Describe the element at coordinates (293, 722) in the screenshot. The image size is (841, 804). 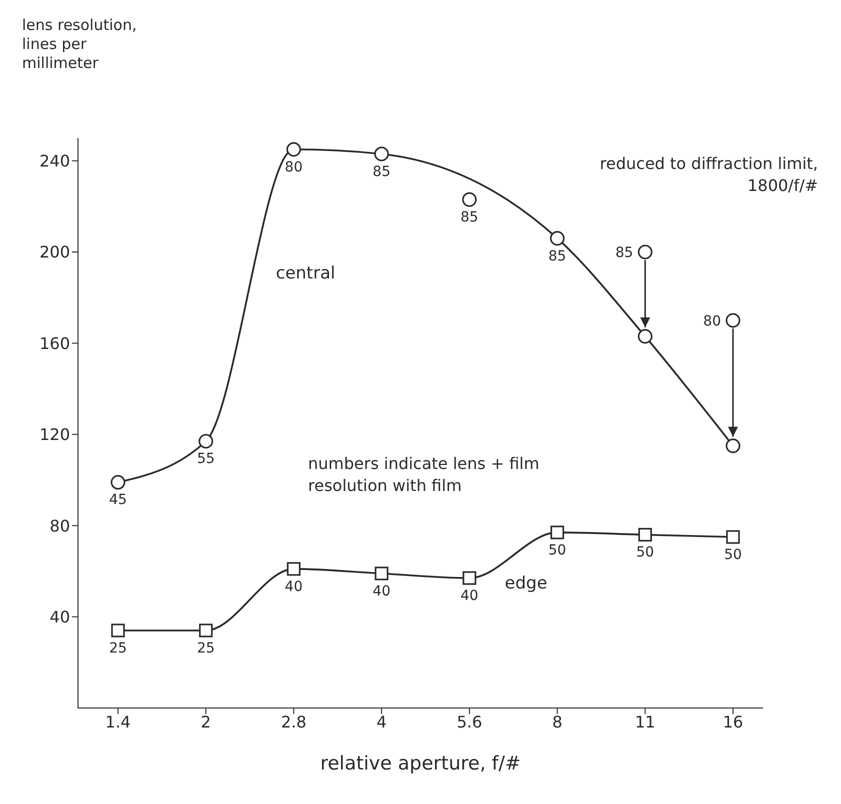
I see `x-tick-label: 2.8` at that location.